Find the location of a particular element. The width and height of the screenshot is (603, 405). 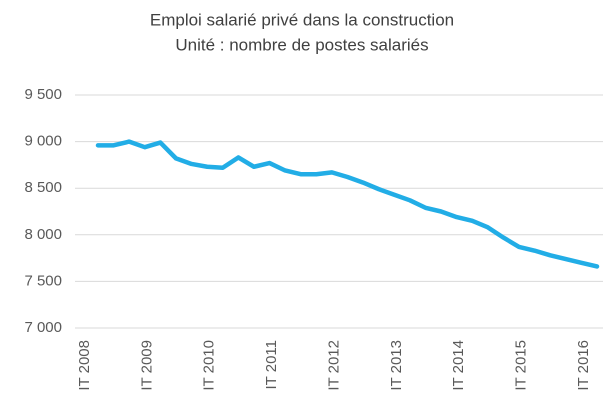

y-tick-label: 8 000 is located at coordinates (43, 234).